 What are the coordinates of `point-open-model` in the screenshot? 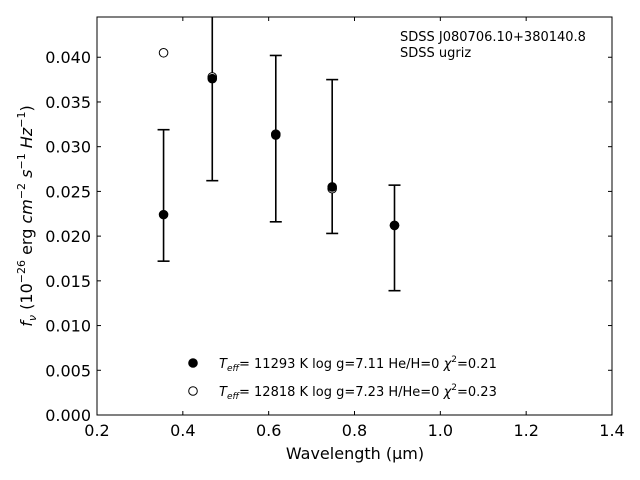 It's located at (163, 52).